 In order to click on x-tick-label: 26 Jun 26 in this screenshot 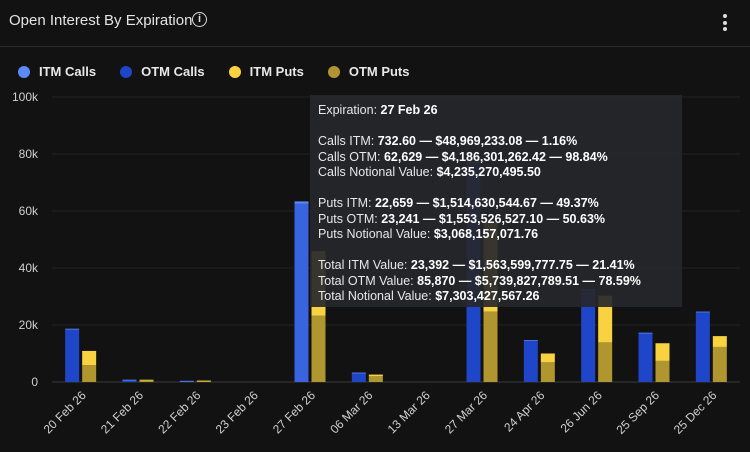, I will do `click(581, 411)`.